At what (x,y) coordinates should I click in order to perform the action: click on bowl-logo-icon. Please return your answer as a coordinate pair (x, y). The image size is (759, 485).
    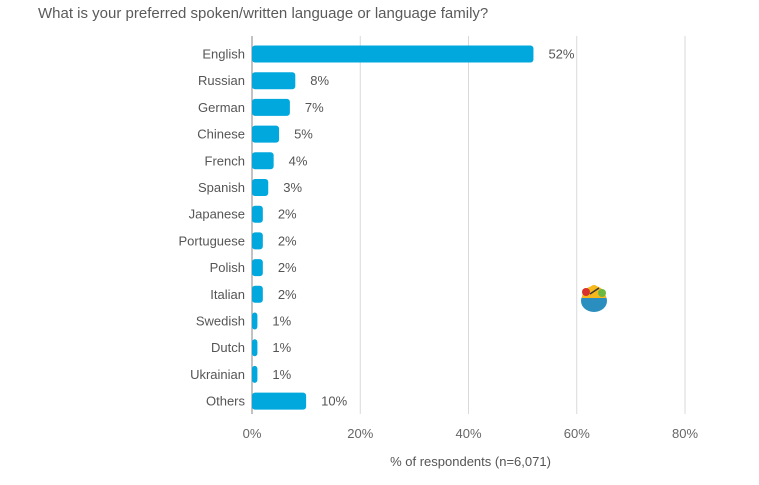
    Looking at the image, I should click on (594, 298).